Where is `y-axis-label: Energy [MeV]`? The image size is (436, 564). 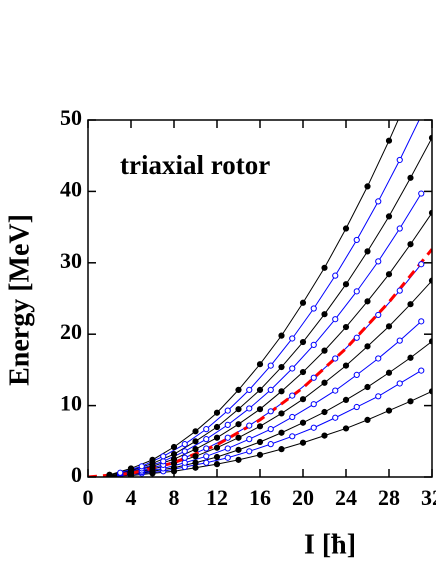
y-axis-label: Energy [MeV] is located at coordinates (19, 300).